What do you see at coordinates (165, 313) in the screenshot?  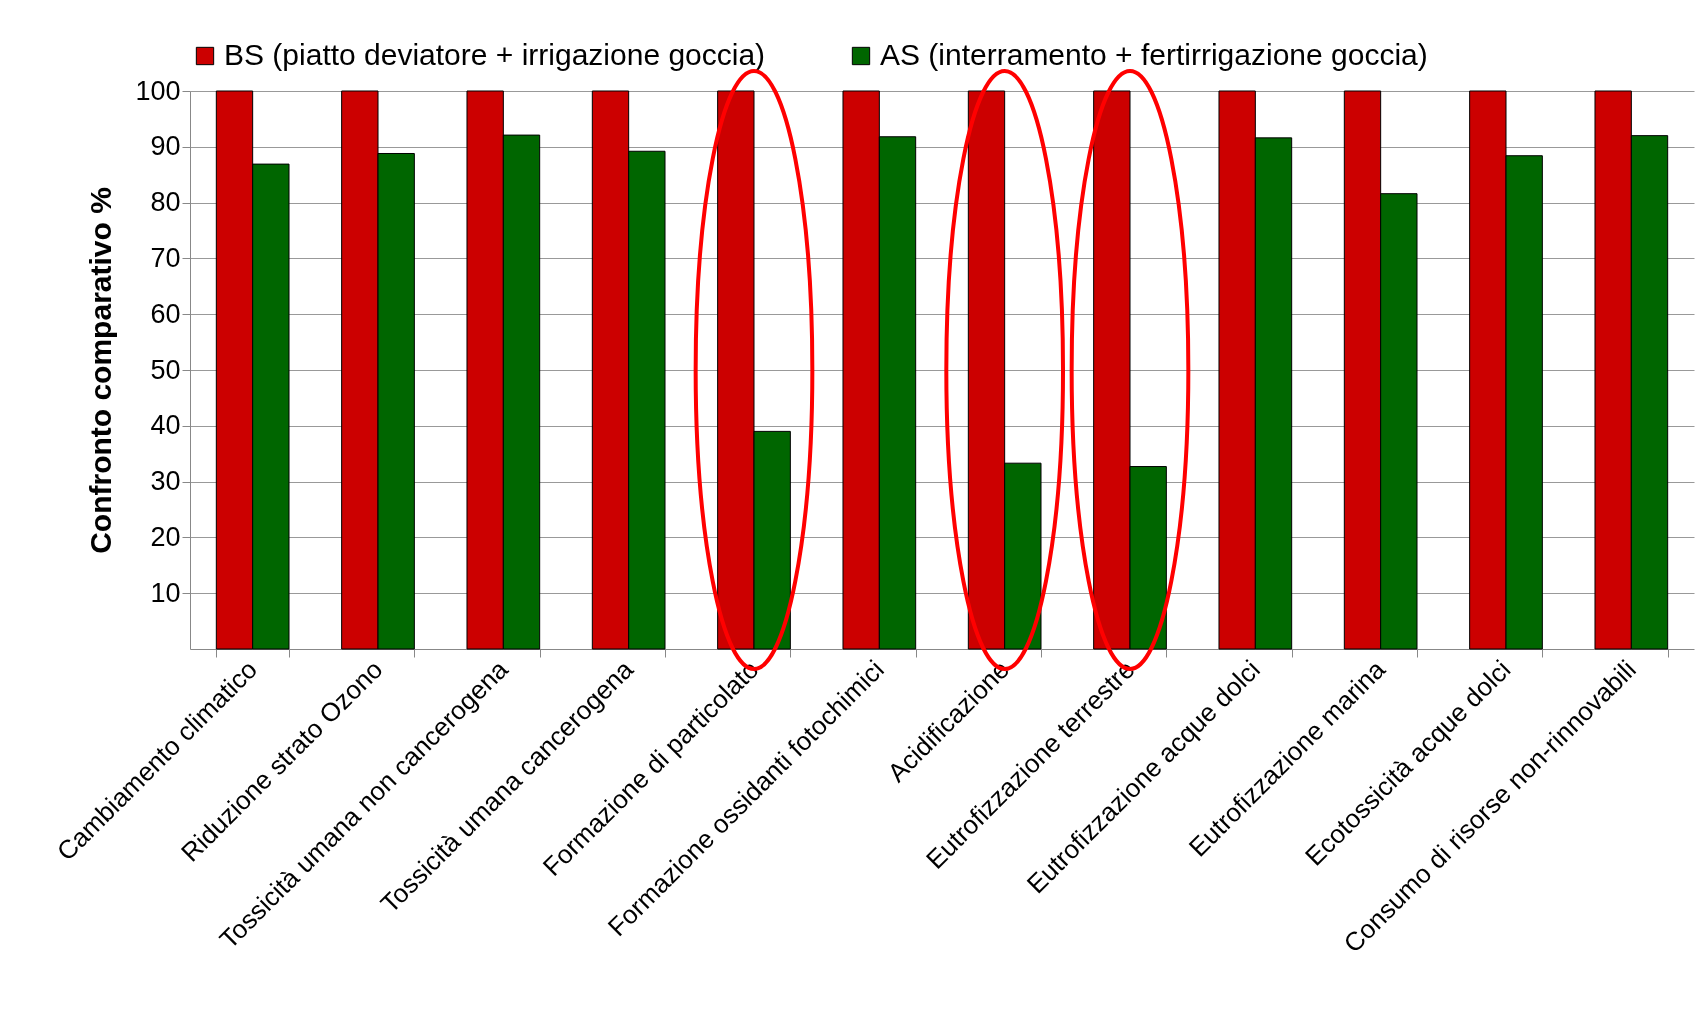 I see `y-tick-label: 60` at bounding box center [165, 313].